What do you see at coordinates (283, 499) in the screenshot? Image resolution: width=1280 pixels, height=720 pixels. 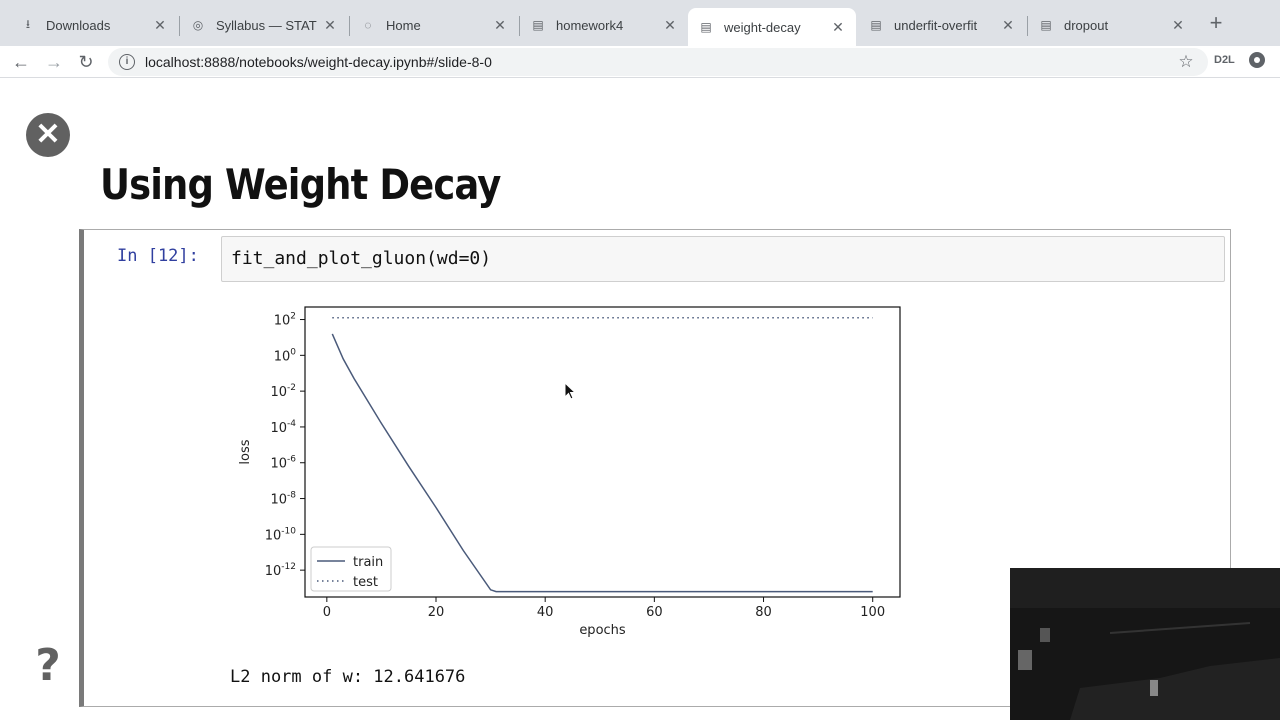 I see `y-tick-label: 10⁻⁸` at bounding box center [283, 499].